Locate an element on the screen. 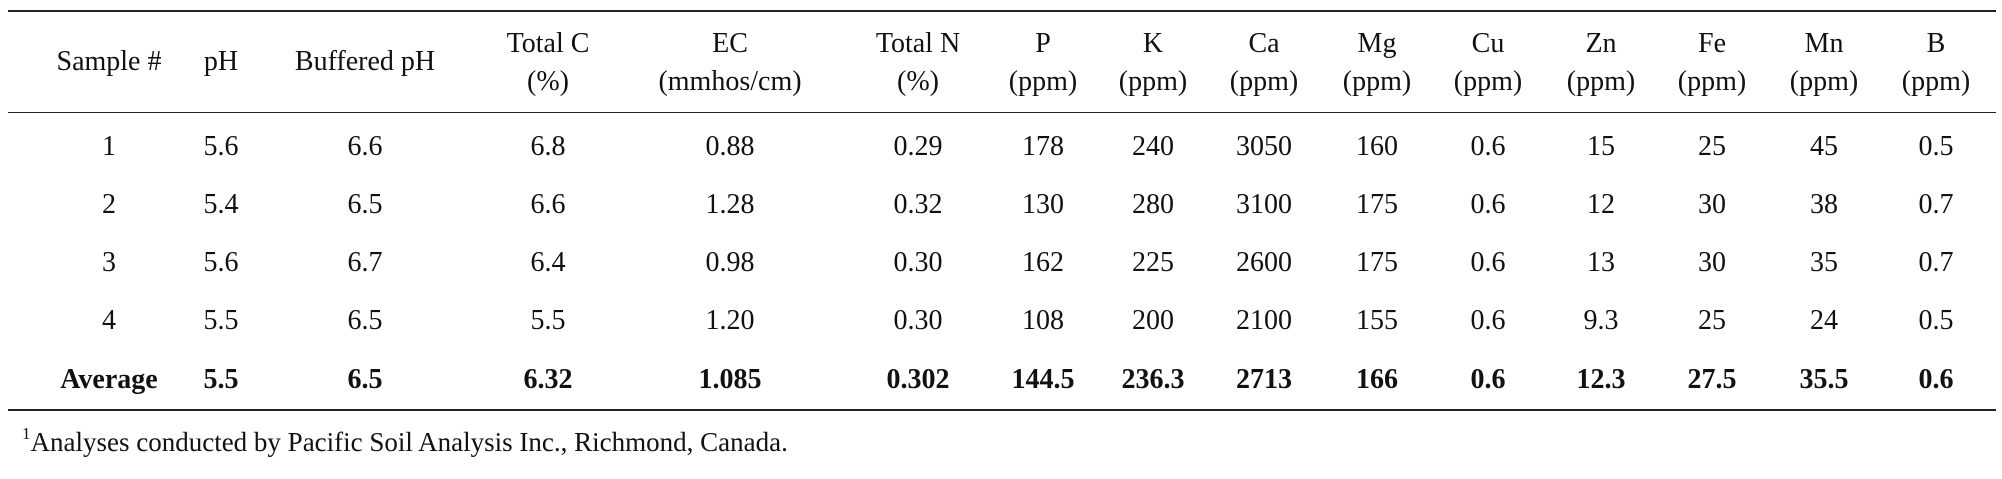 The width and height of the screenshot is (2002, 479). table-cell: 225 is located at coordinates (1153, 262).